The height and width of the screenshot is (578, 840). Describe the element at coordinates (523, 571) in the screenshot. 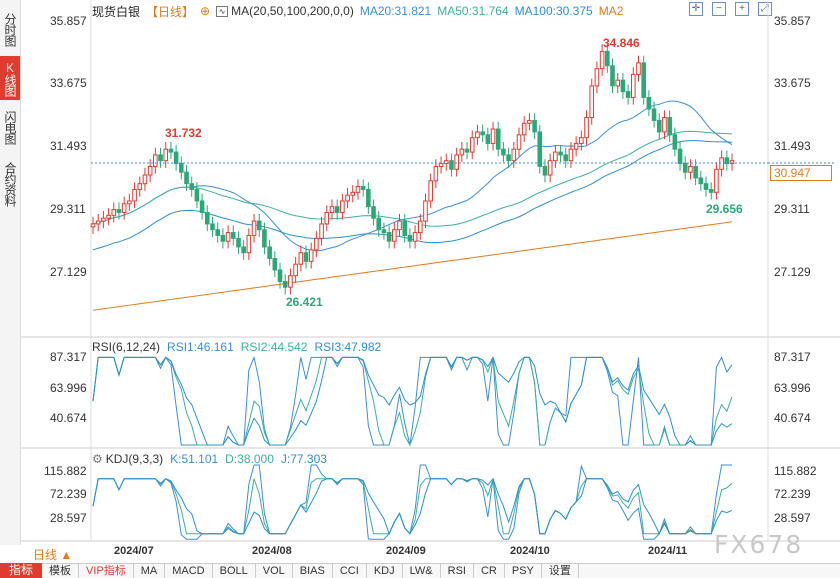

I see `tab-psy: PSY` at that location.